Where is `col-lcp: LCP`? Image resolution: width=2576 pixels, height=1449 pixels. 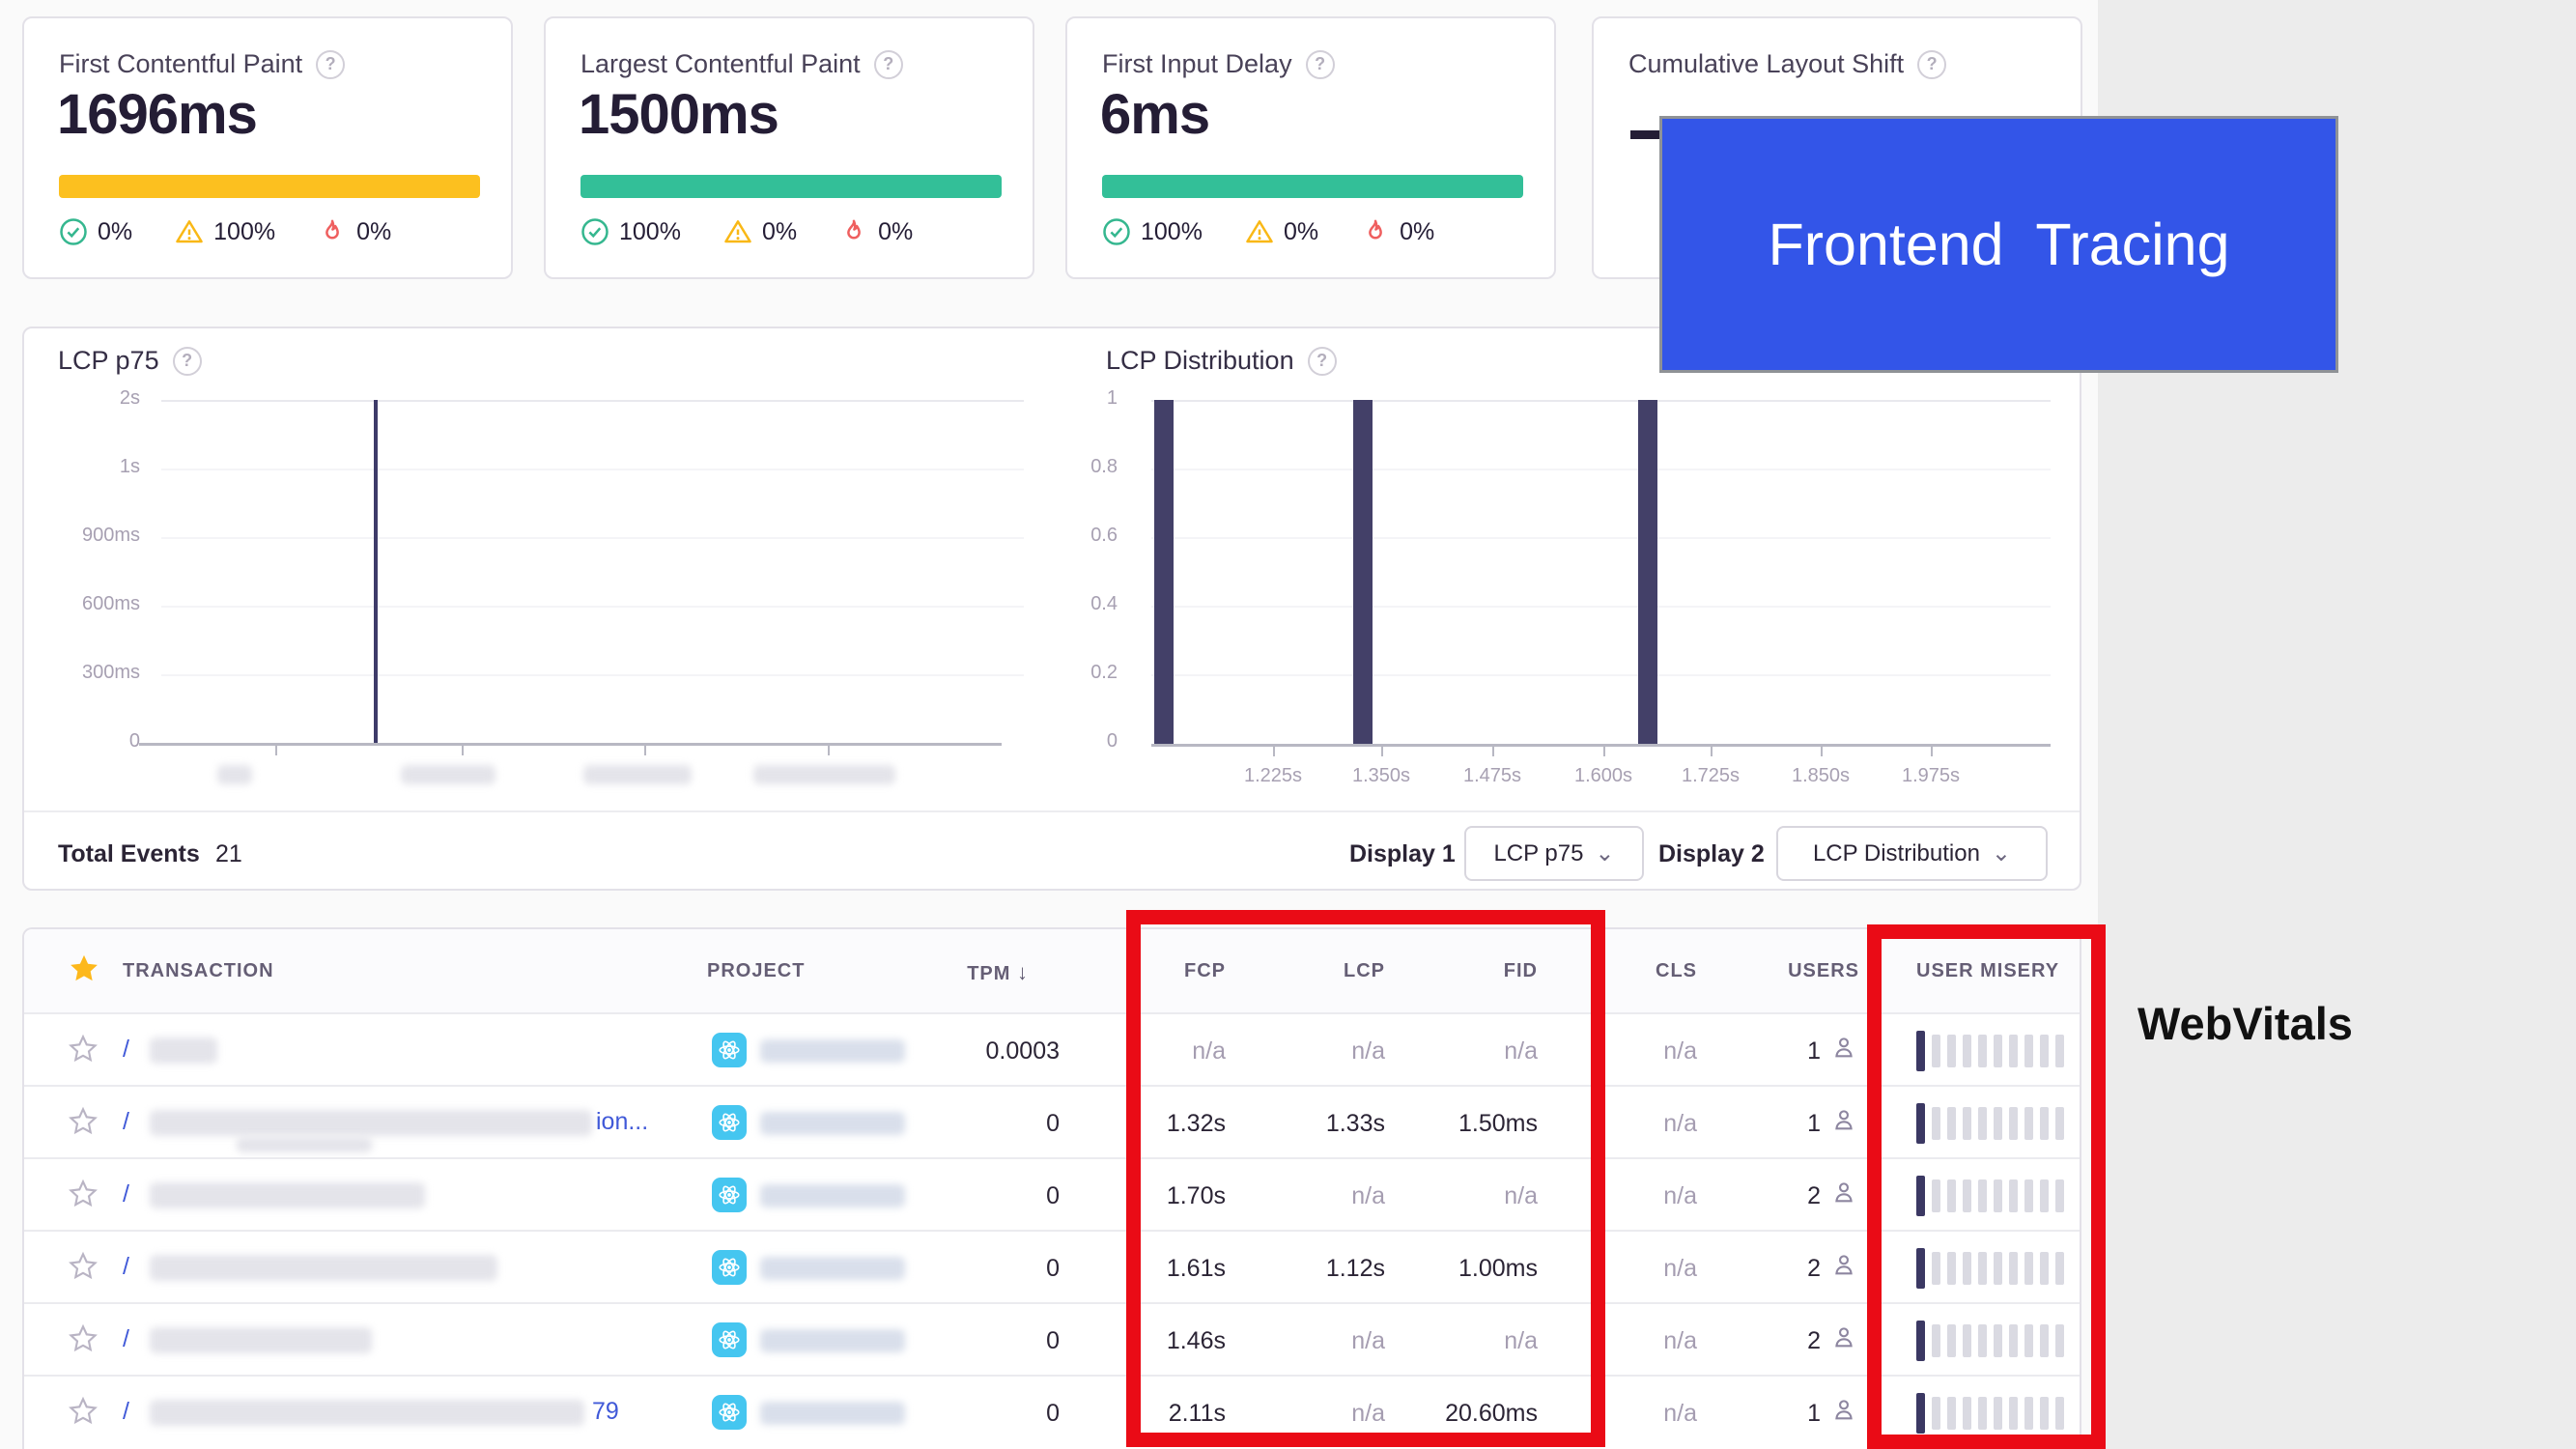 col-lcp: LCP is located at coordinates (1364, 970).